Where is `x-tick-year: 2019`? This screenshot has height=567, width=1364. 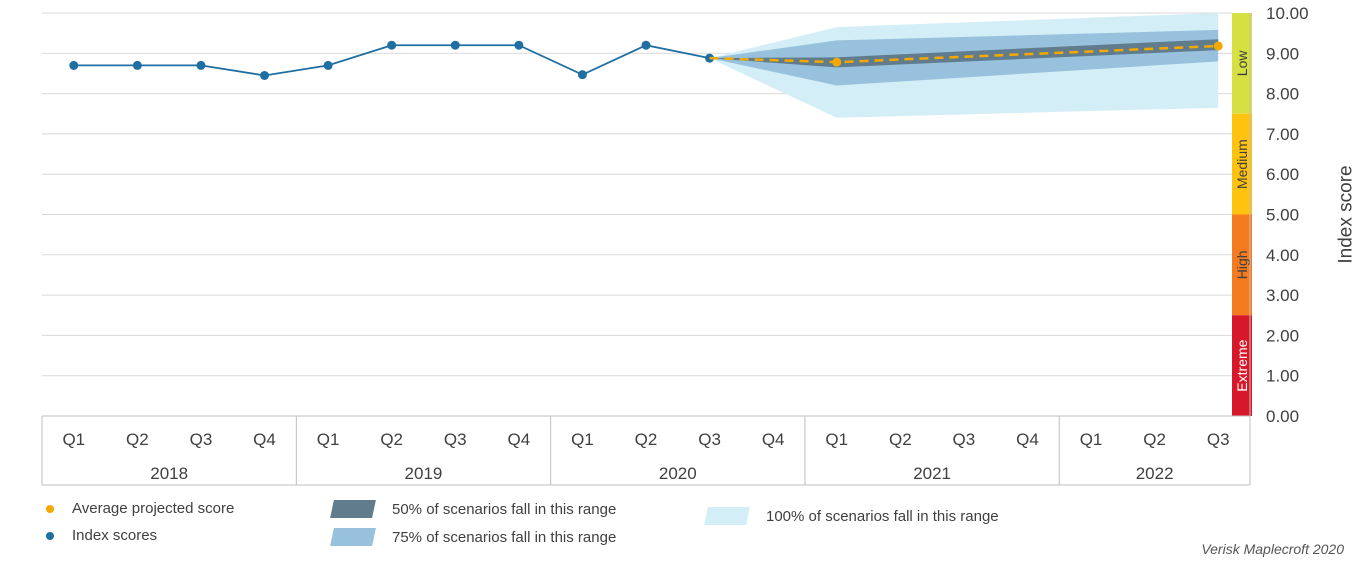 x-tick-year: 2019 is located at coordinates (424, 473).